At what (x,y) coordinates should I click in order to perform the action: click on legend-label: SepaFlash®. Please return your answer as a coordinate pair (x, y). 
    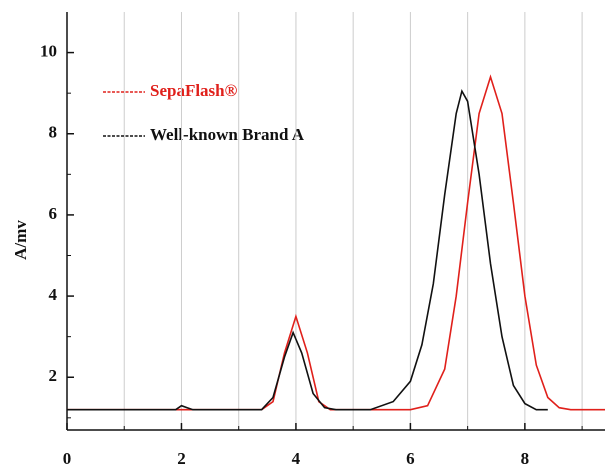
    Looking at the image, I should click on (194, 90).